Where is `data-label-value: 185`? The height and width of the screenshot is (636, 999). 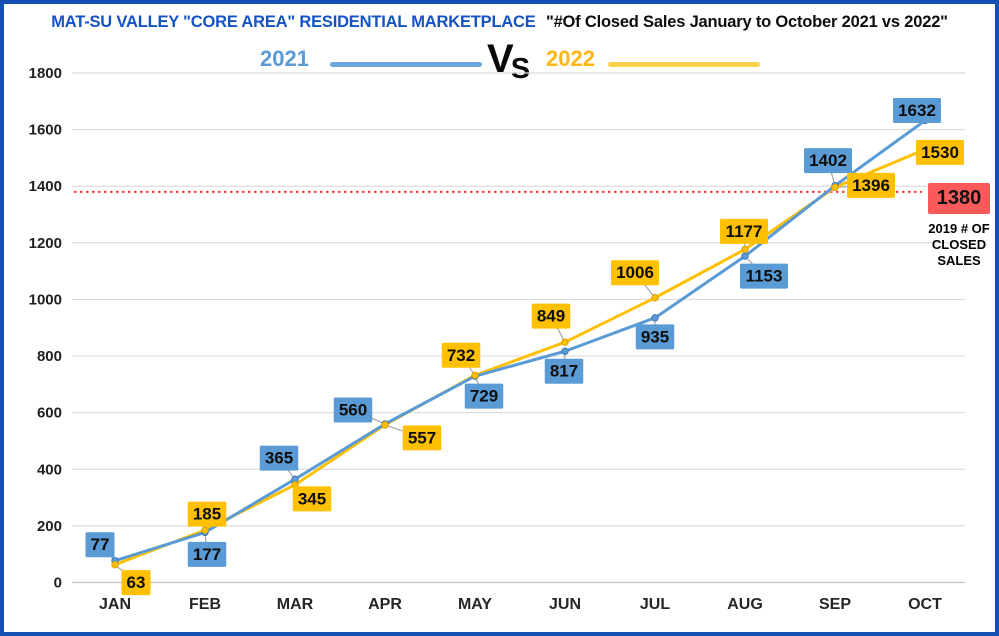 data-label-value: 185 is located at coordinates (207, 514).